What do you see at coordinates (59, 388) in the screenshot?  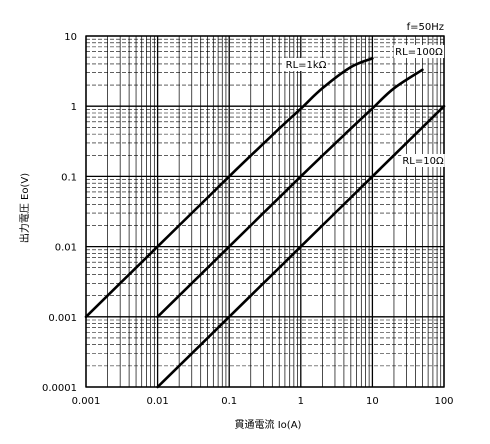 I see `y-tick-label: 0.0001` at bounding box center [59, 388].